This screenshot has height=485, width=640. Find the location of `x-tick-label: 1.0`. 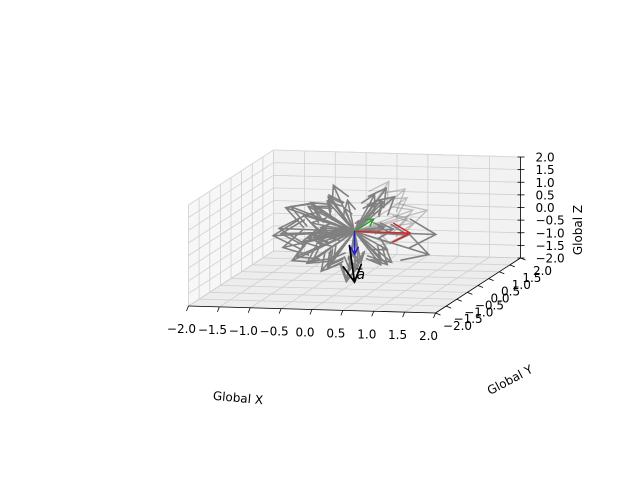

x-tick-label: 1.0 is located at coordinates (366, 334).